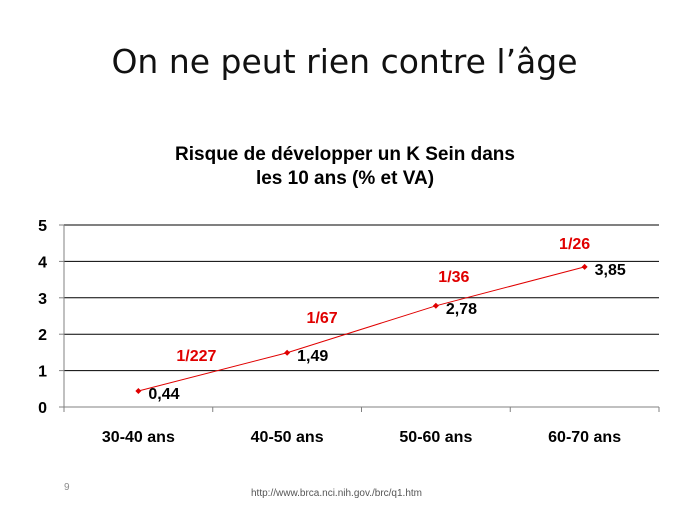 This screenshot has height=517, width=689. I want to click on y-tick-labels: 0 1 2 3 4 5, so click(42, 317).